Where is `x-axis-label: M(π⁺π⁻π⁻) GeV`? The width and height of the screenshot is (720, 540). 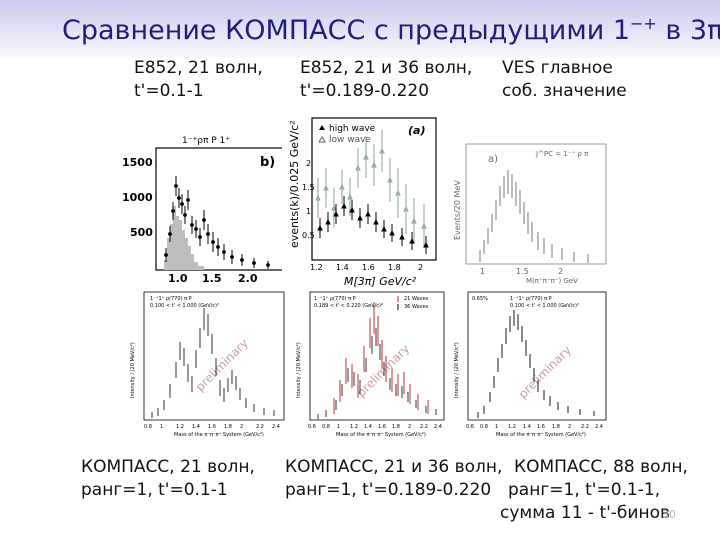 x-axis-label: M(π⁺π⁻π⁻) GeV is located at coordinates (552, 281).